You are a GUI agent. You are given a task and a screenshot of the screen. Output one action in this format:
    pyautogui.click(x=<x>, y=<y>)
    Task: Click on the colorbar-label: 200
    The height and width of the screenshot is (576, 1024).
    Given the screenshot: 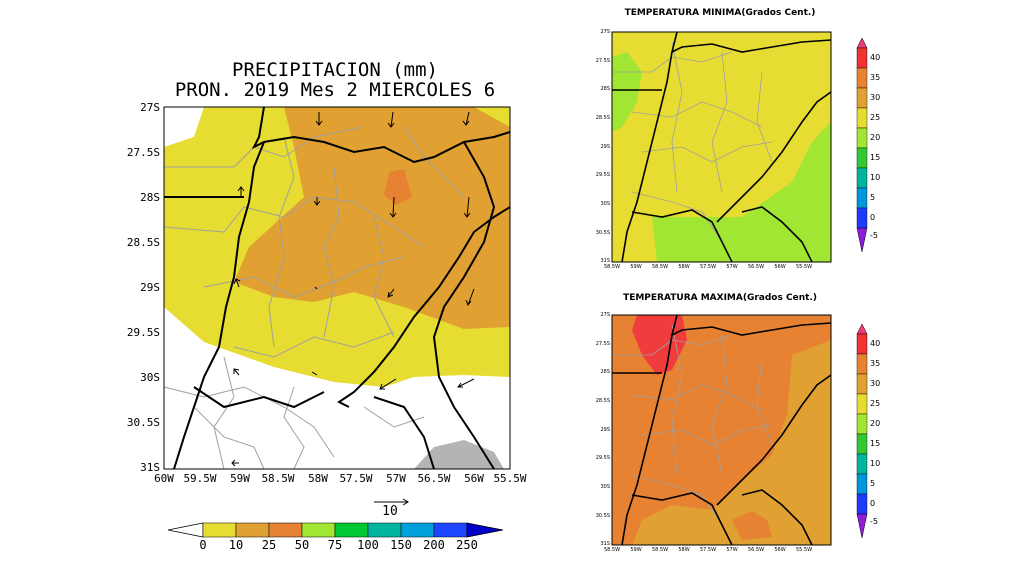 What is the action you would take?
    pyautogui.click(x=434, y=545)
    